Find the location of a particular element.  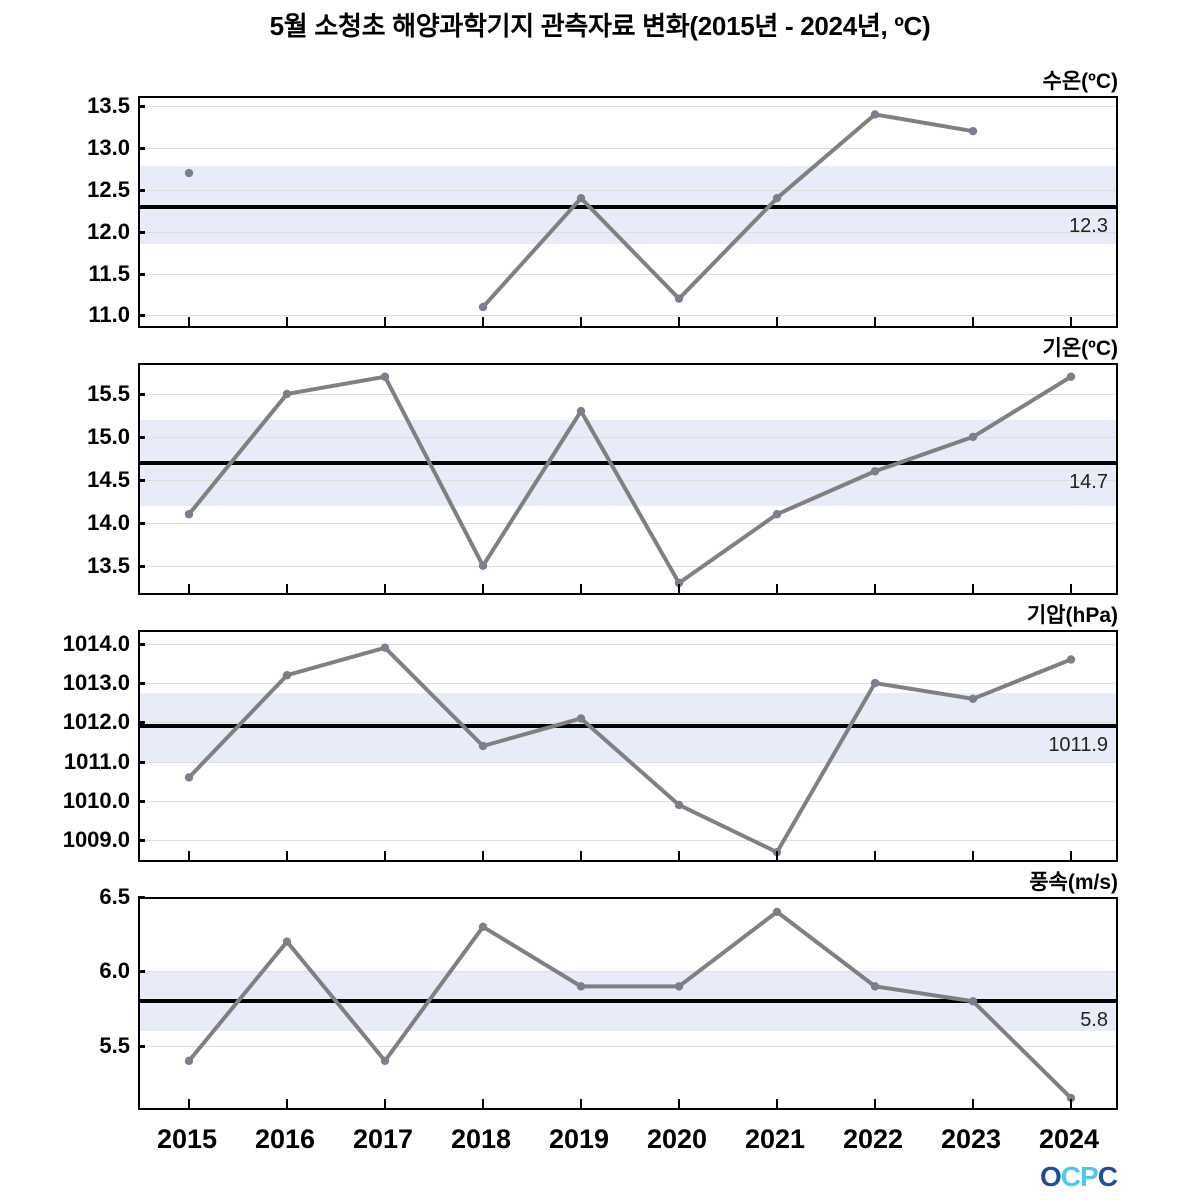

y-tick-label: 5.5 is located at coordinates (114, 1045).